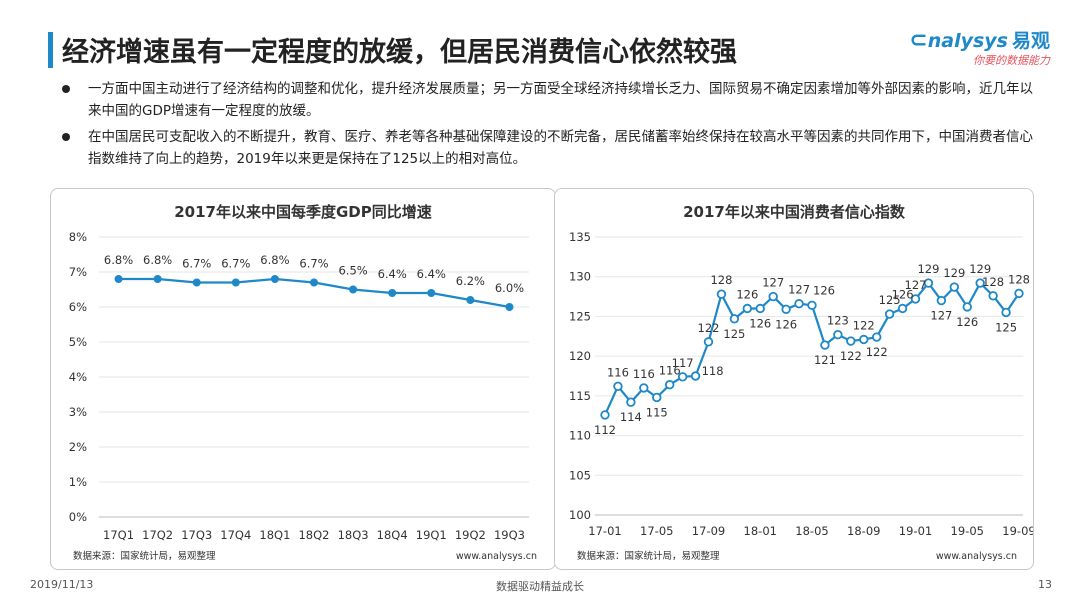  Describe the element at coordinates (509, 535) in the screenshot. I see `x-tick-label: 19Q3` at that location.